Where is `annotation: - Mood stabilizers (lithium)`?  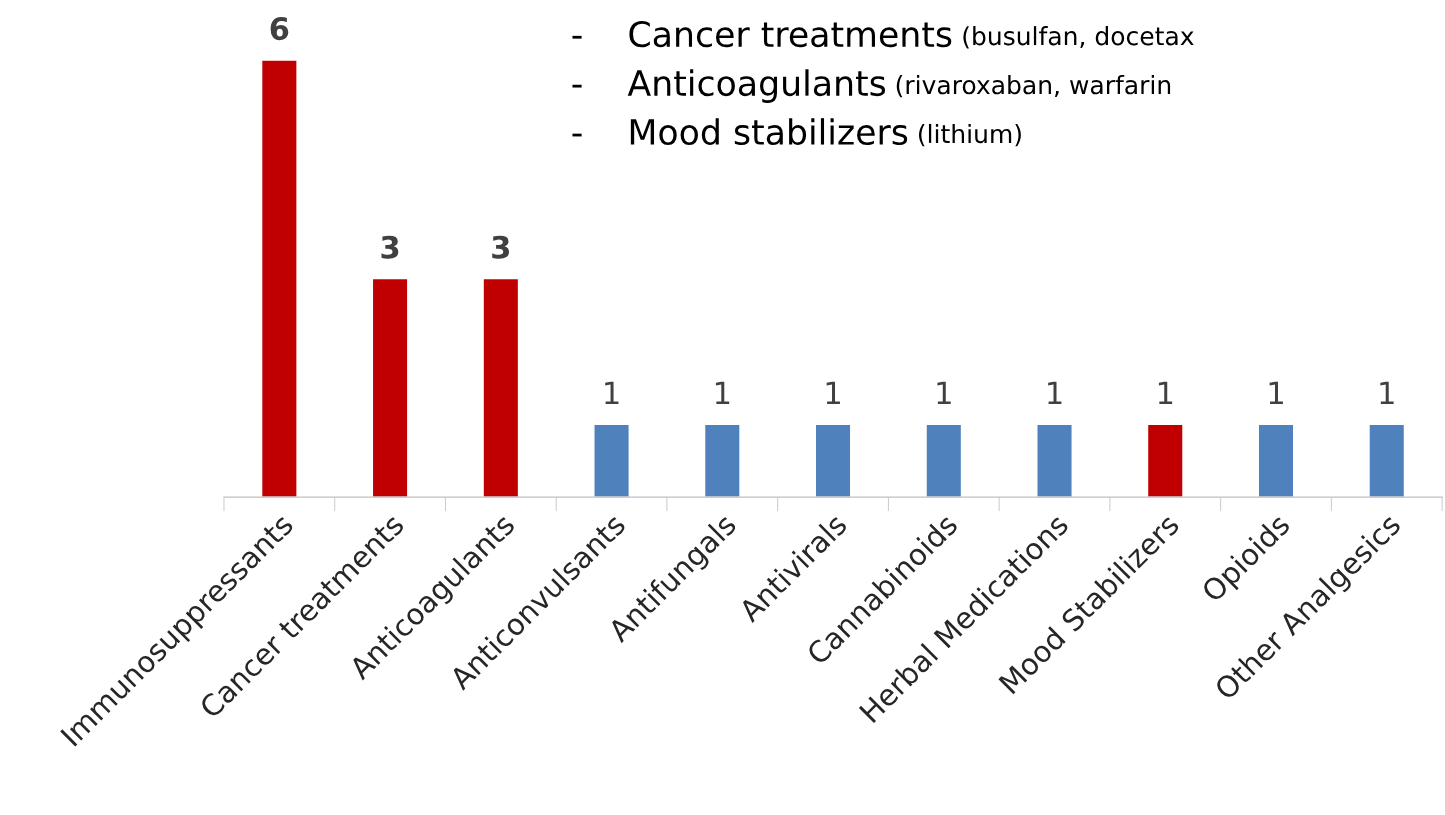
annotation: - Mood stabilizers (lithium) is located at coordinates (796, 132).